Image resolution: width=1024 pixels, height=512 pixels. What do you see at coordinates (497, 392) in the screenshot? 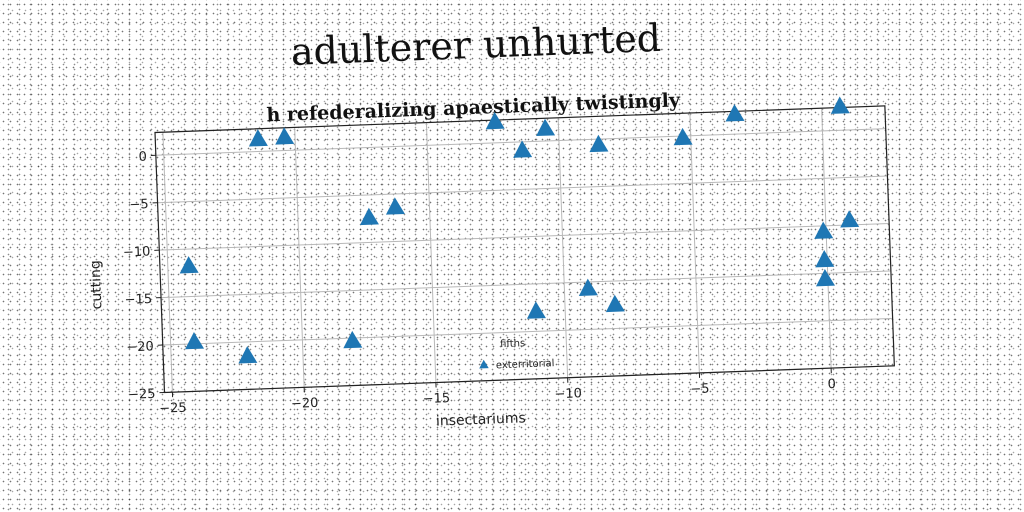
I see `x-axis-ticks: −25 −20 −15 −10 −5 0` at bounding box center [497, 392].